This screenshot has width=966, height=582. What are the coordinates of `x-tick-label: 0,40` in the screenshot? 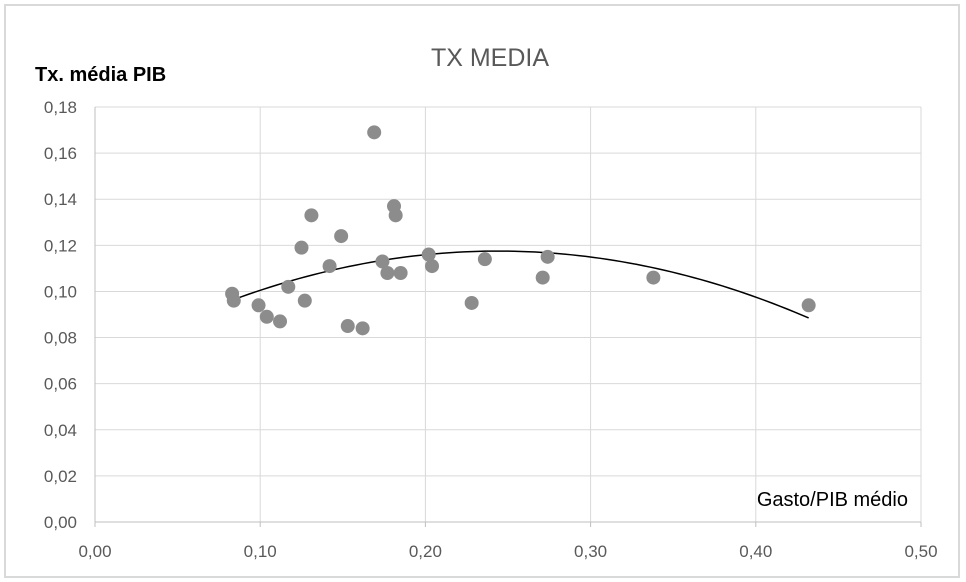 It's located at (755, 551).